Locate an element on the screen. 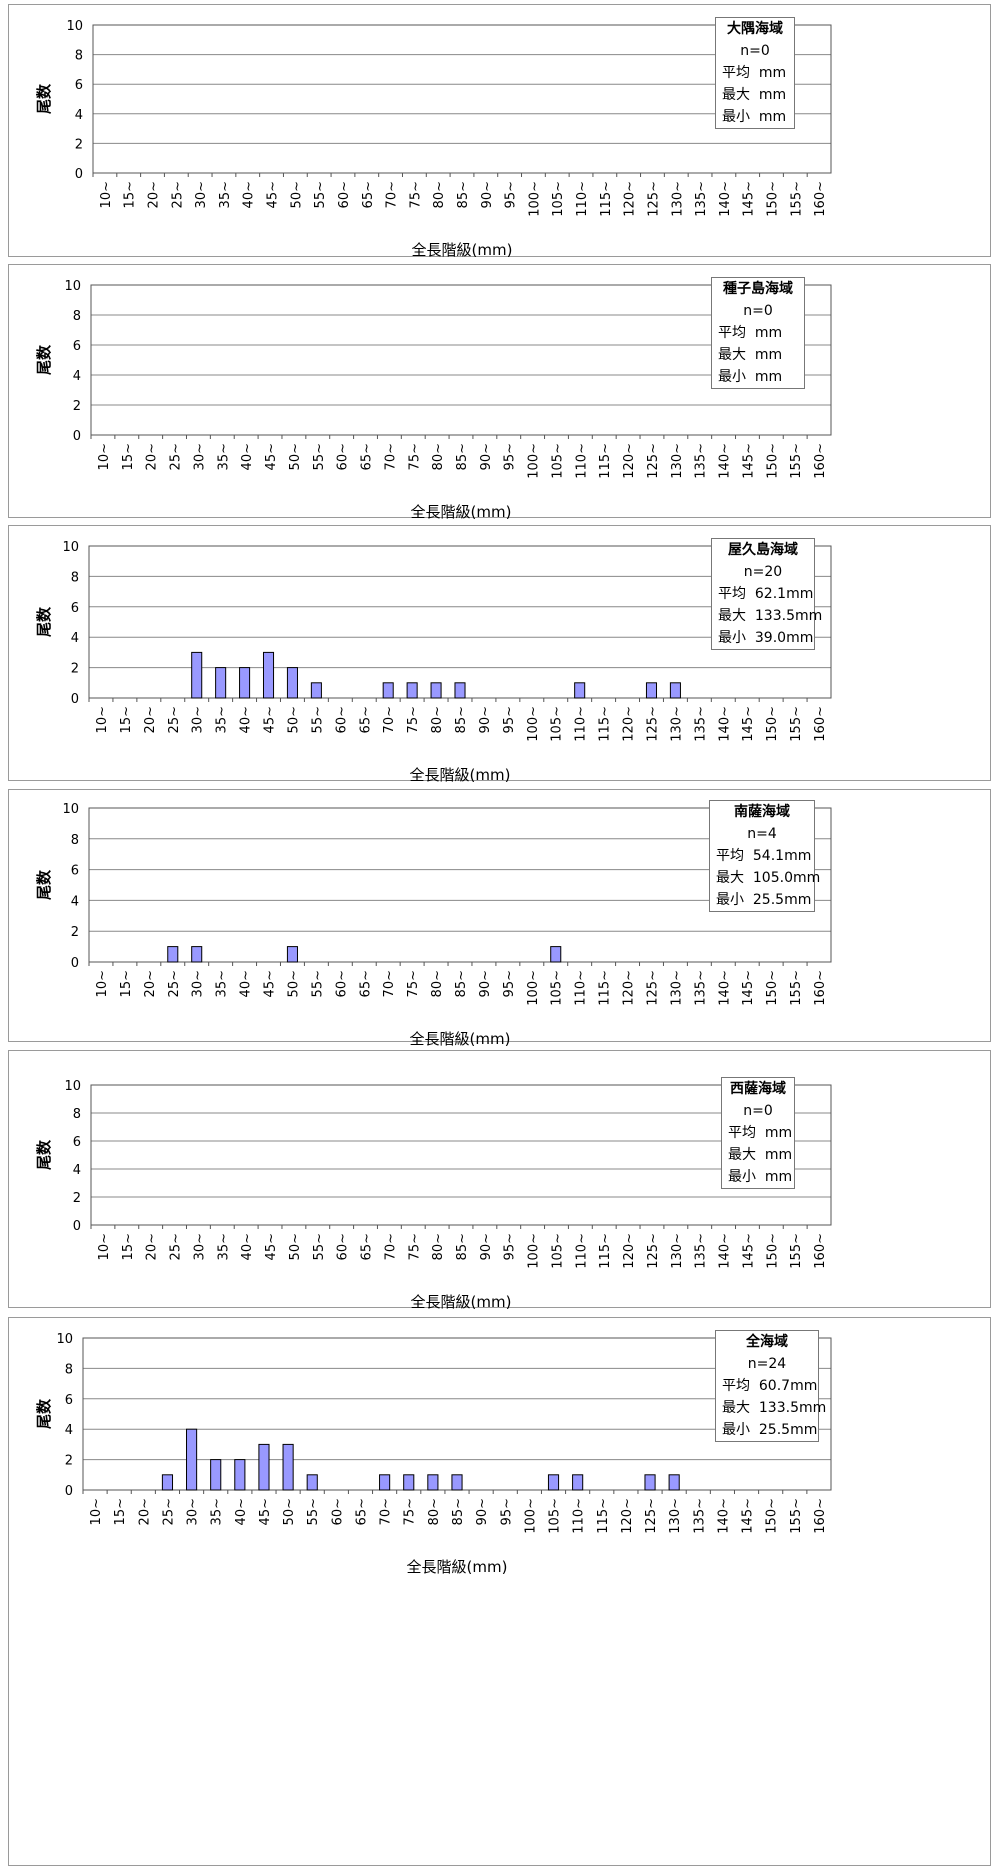 The height and width of the screenshot is (1867, 992). y-tick-label: 8 is located at coordinates (79, 56).